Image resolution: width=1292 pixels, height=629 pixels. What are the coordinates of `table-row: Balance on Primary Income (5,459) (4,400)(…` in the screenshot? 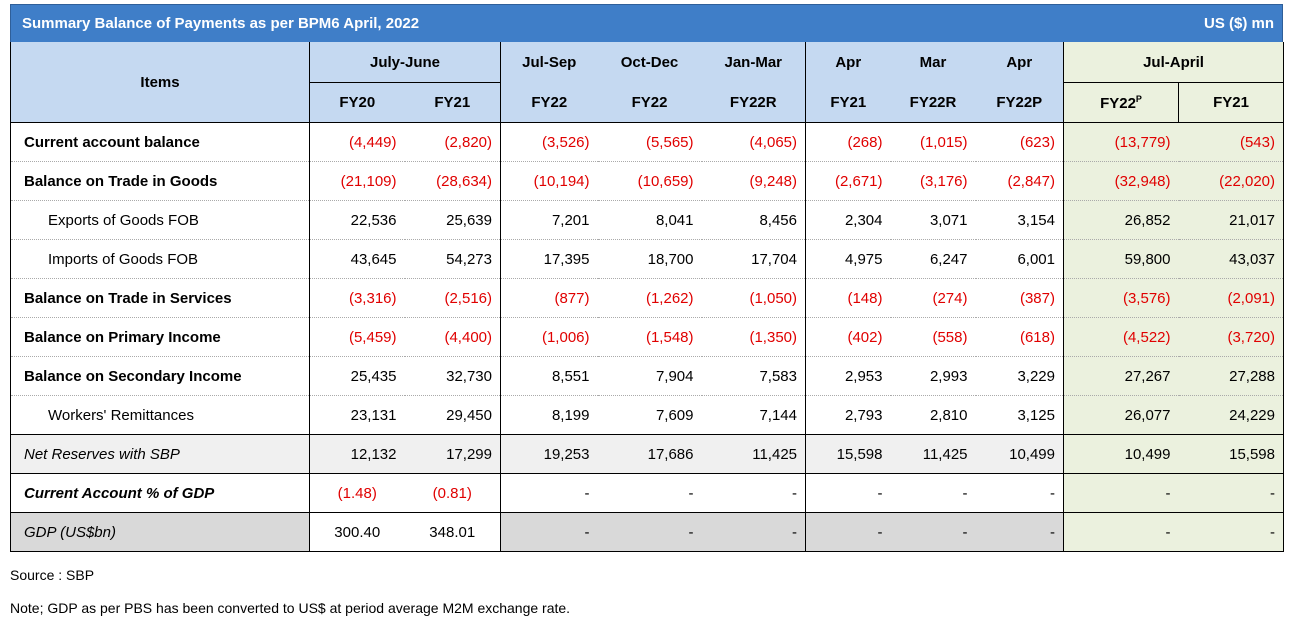 It's located at (647, 337).